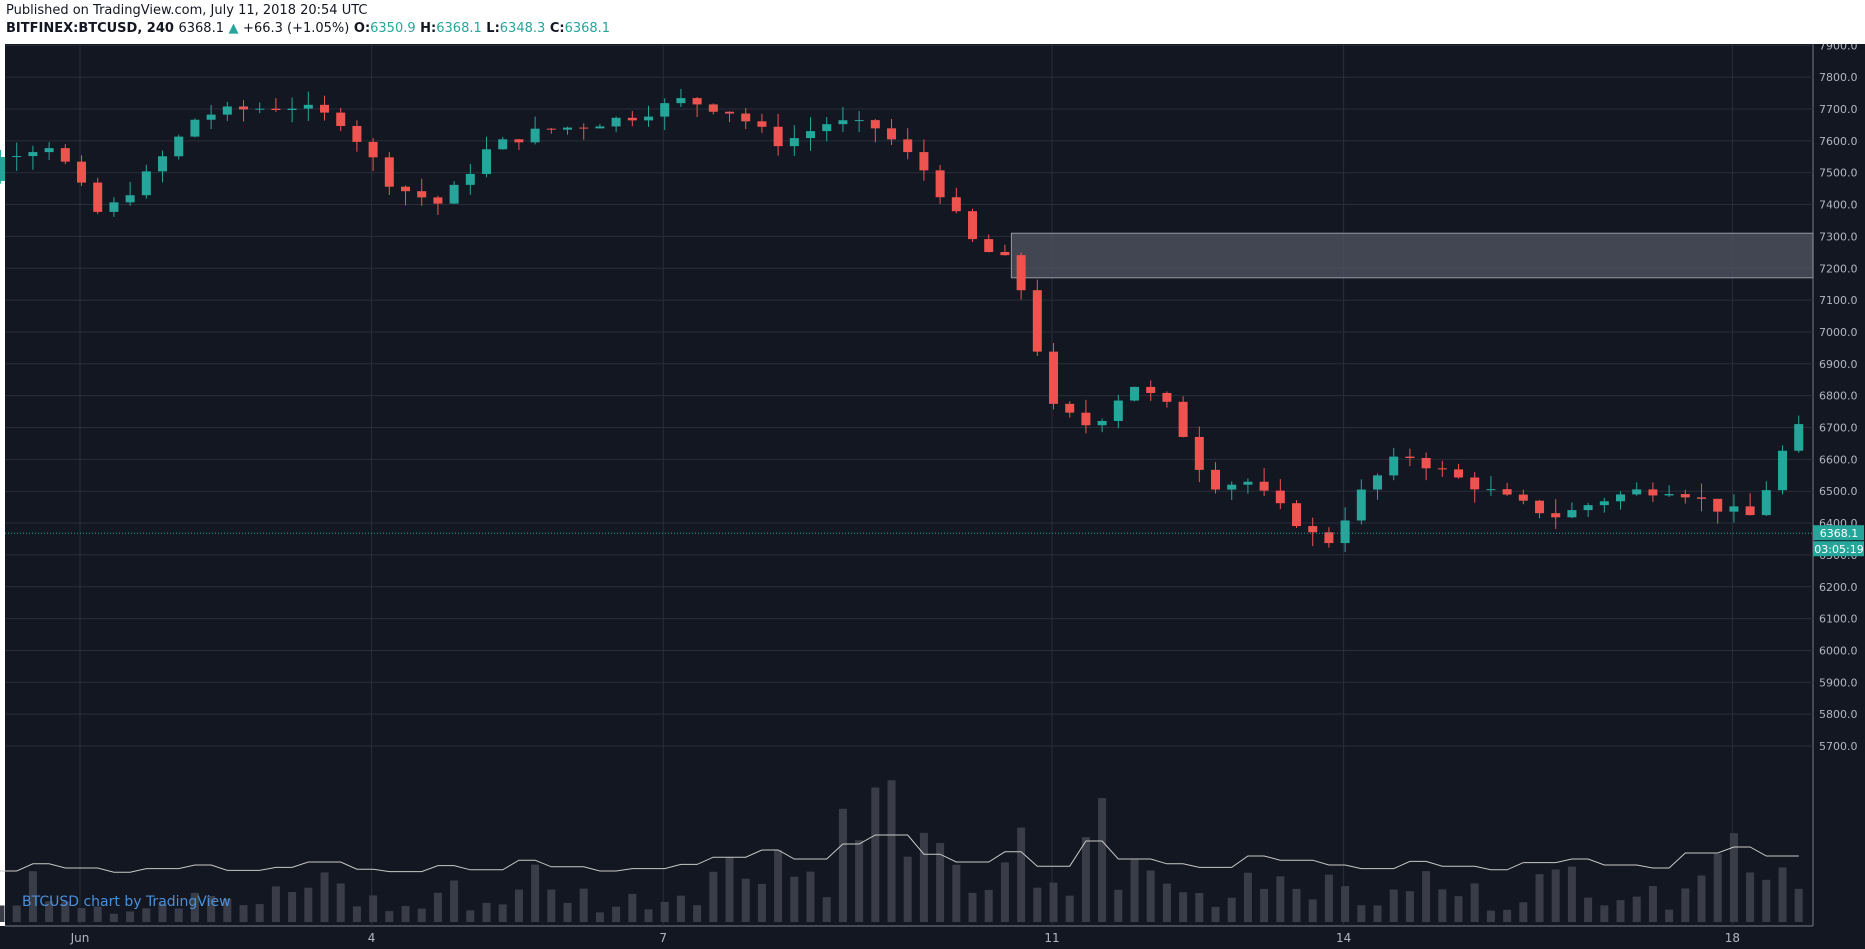 The image size is (1865, 949). What do you see at coordinates (459, 28) in the screenshot?
I see `high-value: 6368.1` at bounding box center [459, 28].